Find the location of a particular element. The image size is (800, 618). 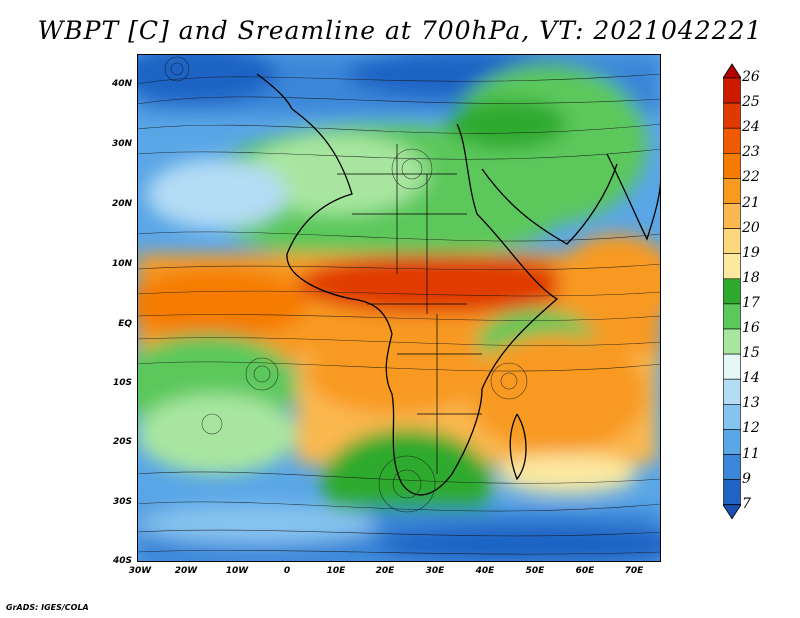

colorbar-tick-label: 26 is located at coordinates (751, 77).